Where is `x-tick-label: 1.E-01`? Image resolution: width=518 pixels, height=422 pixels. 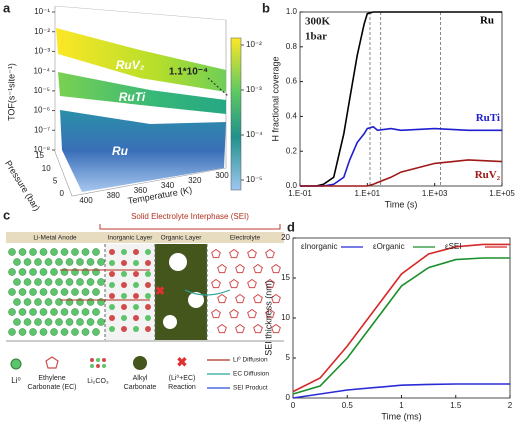
x-tick-label: 1.E-01 is located at coordinates (300, 193).